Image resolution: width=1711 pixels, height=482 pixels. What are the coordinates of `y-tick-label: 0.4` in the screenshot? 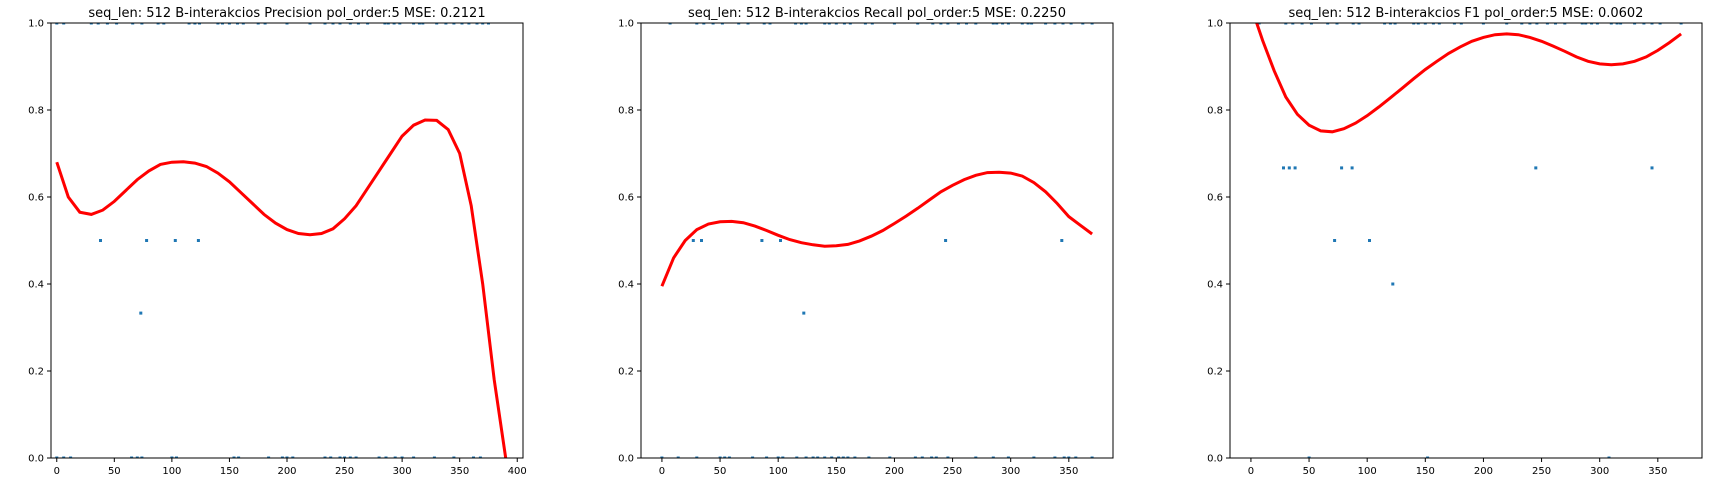 It's located at (626, 285).